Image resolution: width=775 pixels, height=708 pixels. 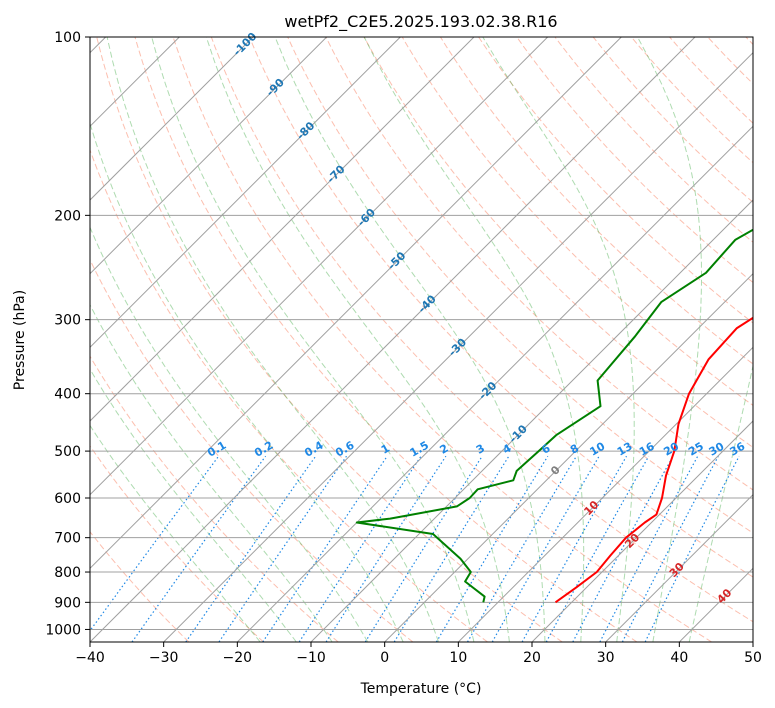 What do you see at coordinates (67, 38) in the screenshot?
I see `y-tick-label: 100` at bounding box center [67, 38].